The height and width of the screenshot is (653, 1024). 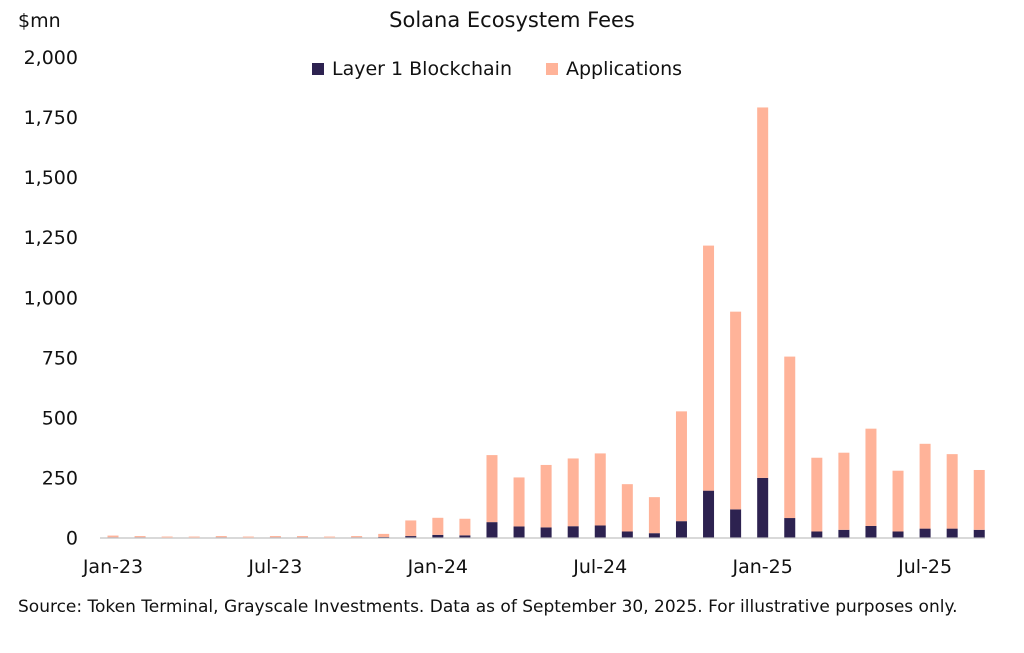 I want to click on y-tick-label: 2,000, so click(x=51, y=58).